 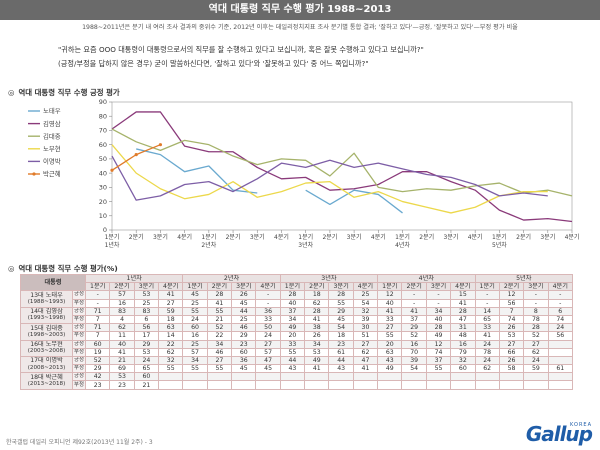 I want to click on positive-value: 41, so click(x=414, y=311).